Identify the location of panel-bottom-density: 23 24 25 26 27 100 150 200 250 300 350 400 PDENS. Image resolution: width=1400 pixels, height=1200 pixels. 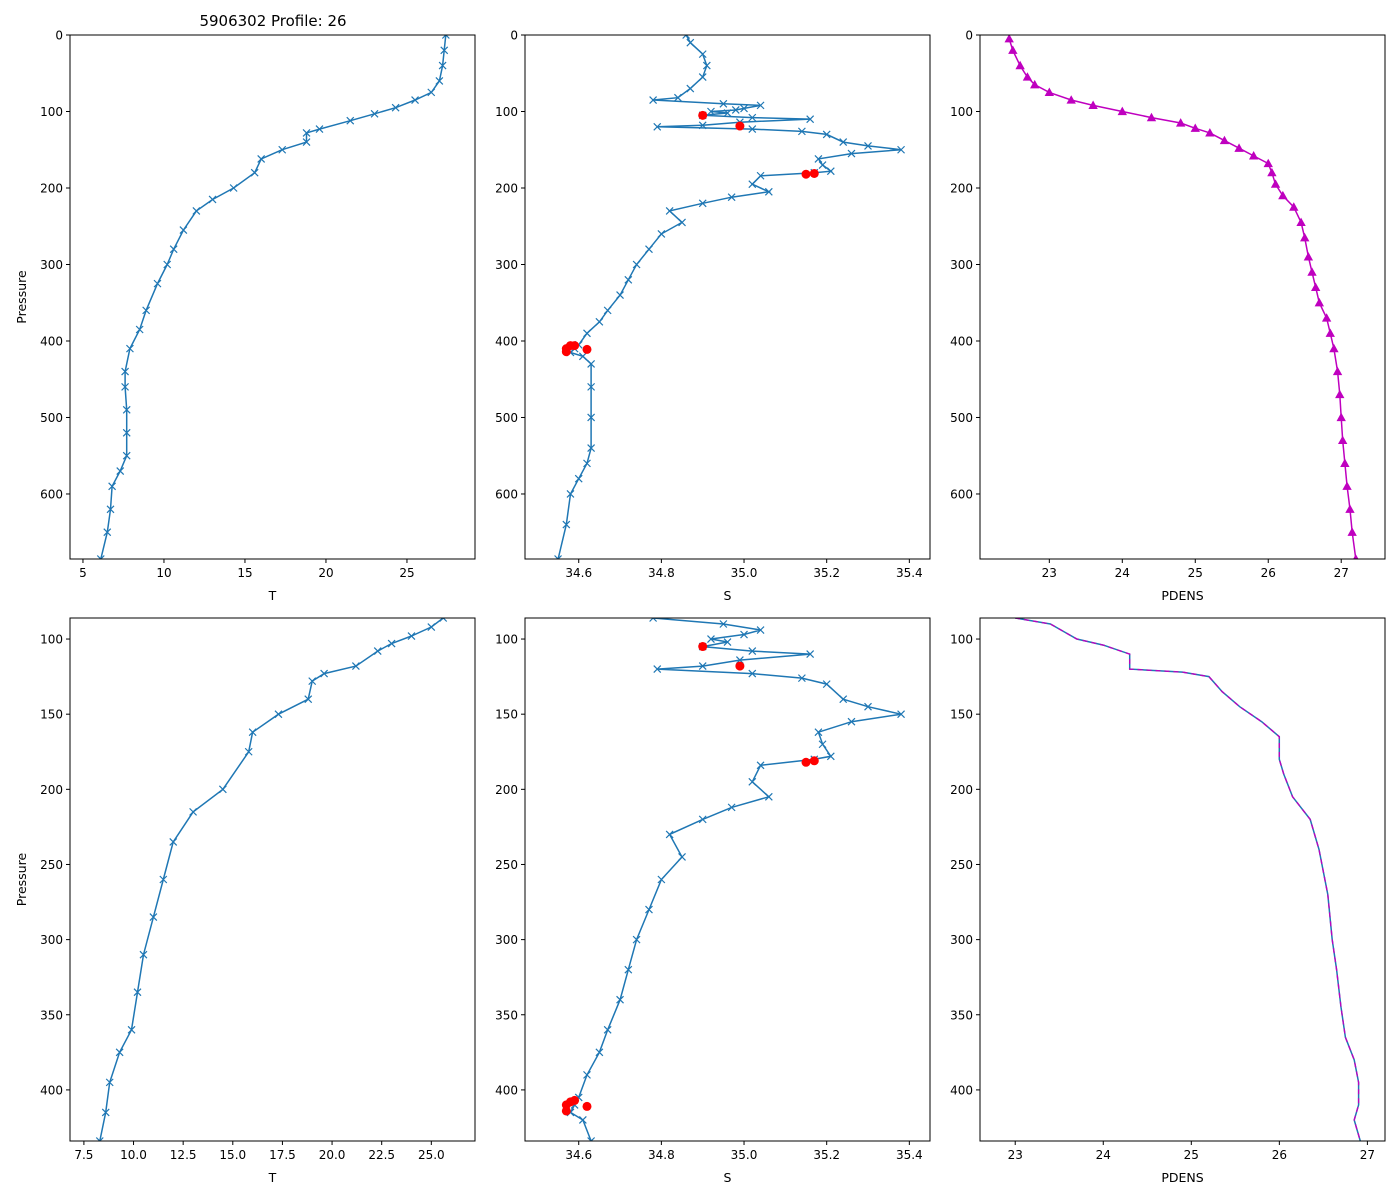
(1168, 901).